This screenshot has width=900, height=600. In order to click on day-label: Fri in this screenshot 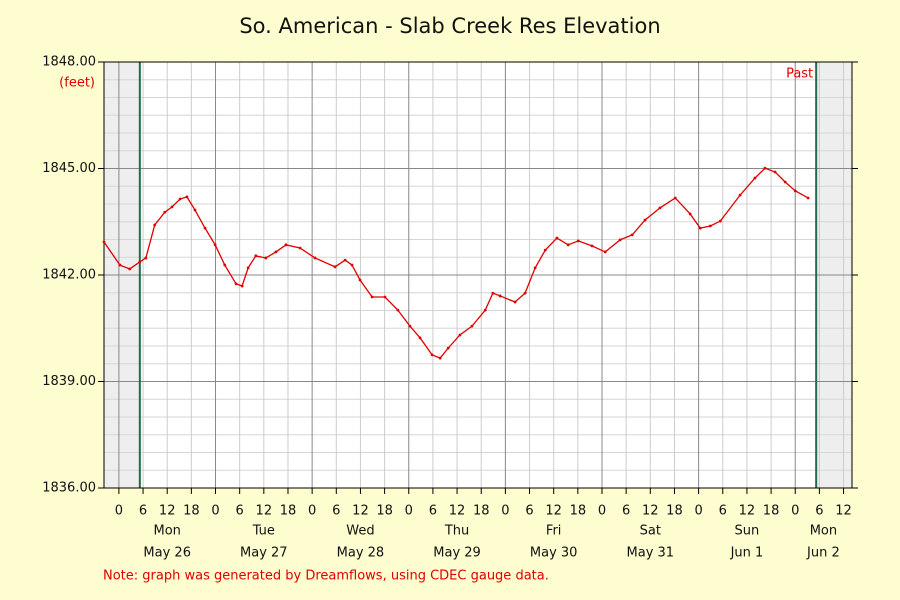, I will do `click(554, 531)`.